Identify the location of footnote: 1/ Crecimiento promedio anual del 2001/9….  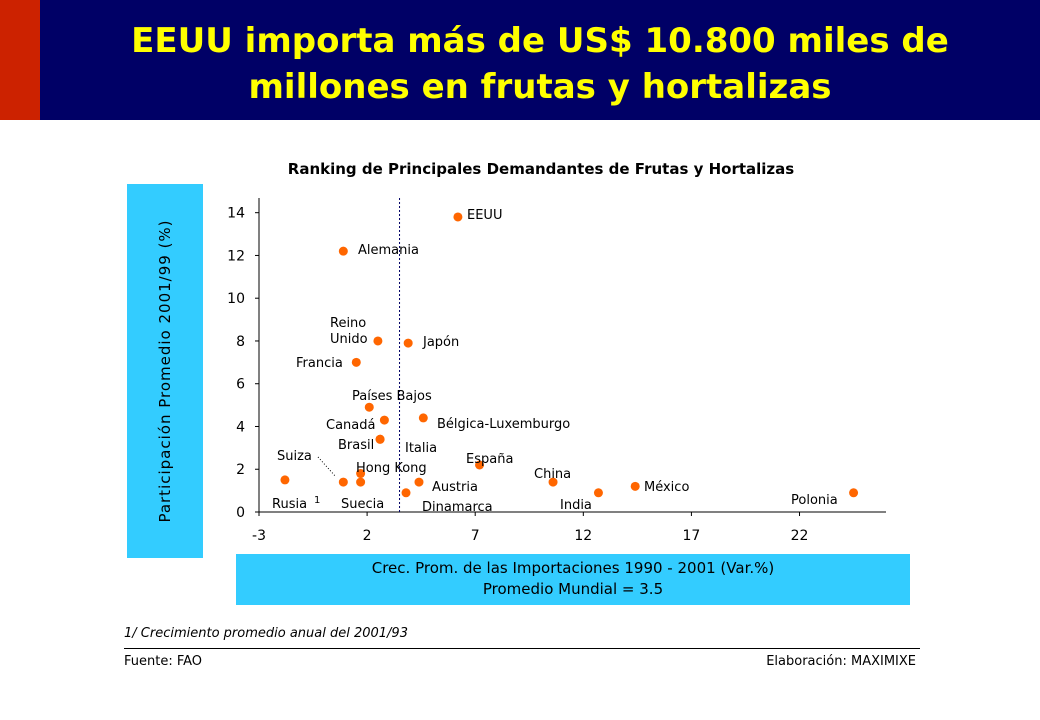
(266, 633).